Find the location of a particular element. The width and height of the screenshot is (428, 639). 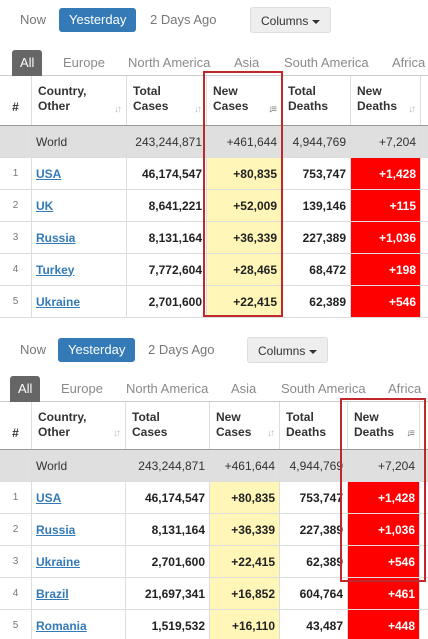

columns-label: Columns is located at coordinates (285, 21).